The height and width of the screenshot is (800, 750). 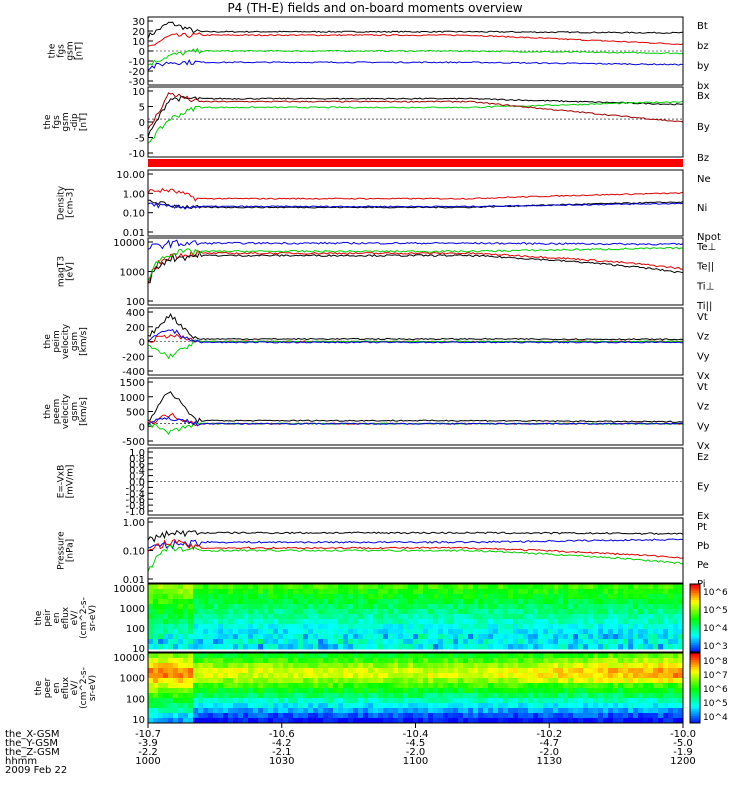 I want to click on legend-entry: Vy, so click(x=703, y=356).